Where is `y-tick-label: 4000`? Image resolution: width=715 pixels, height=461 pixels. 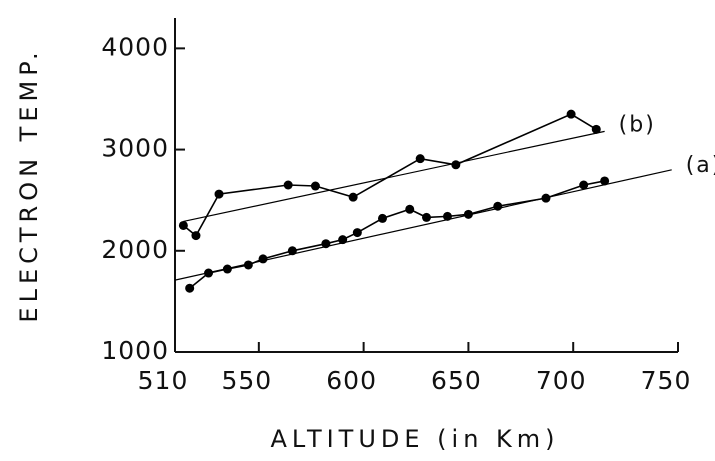 y-tick-label: 4000 is located at coordinates (135, 46).